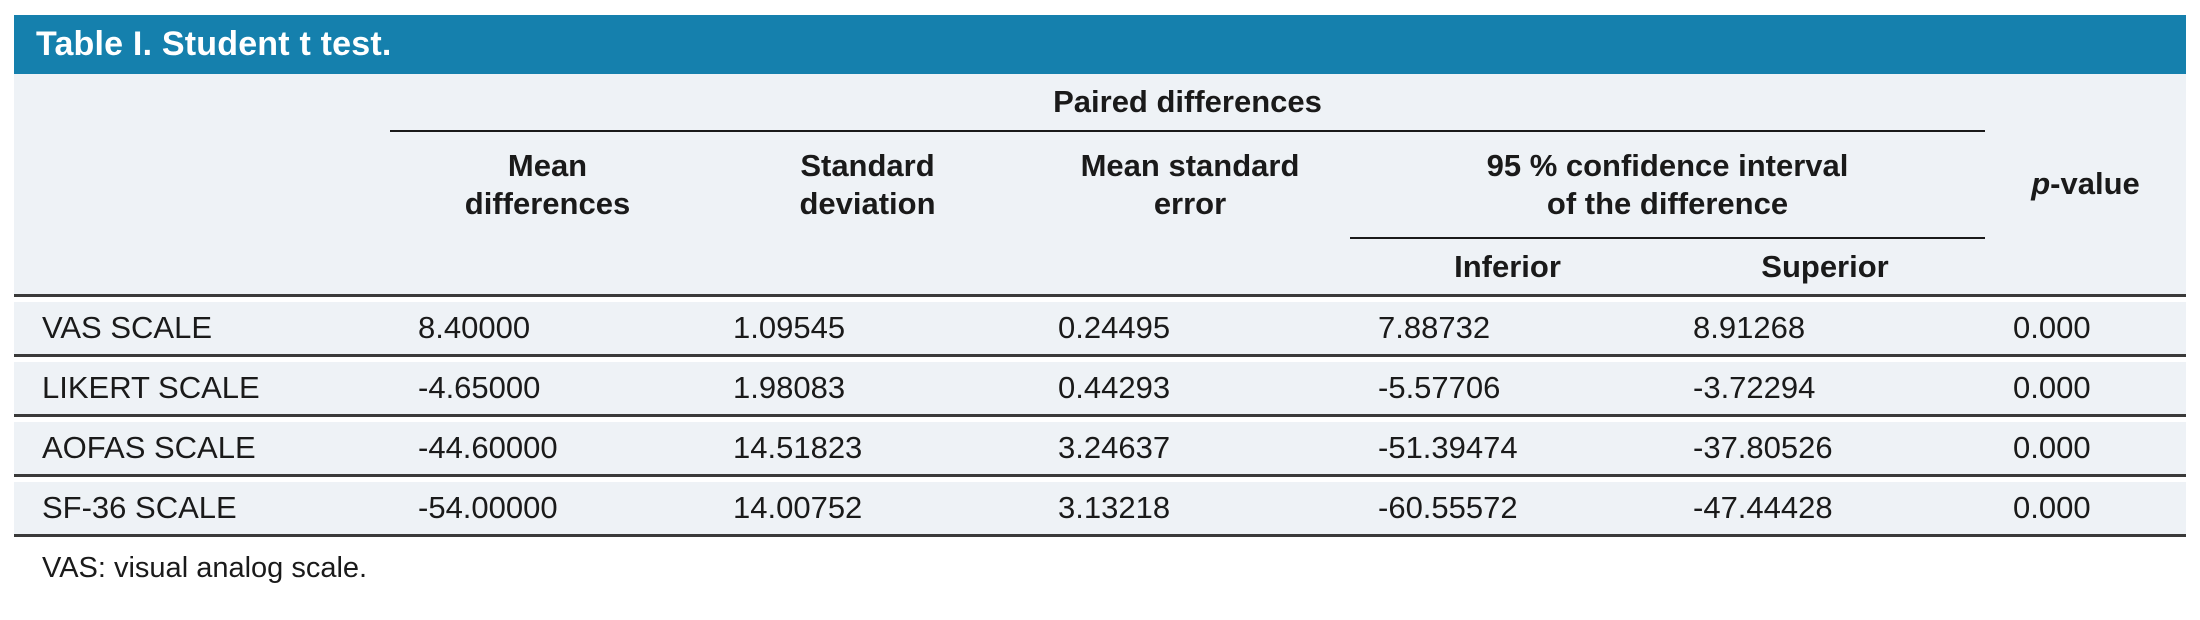 The image size is (2200, 620). I want to click on column-header-standard-deviation: Standard deviation, so click(867, 184).